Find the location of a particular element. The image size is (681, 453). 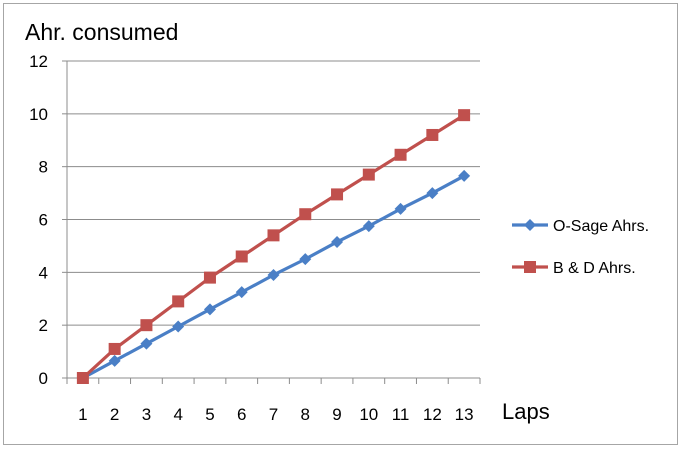

y-tick-label: 0 is located at coordinates (43, 378).